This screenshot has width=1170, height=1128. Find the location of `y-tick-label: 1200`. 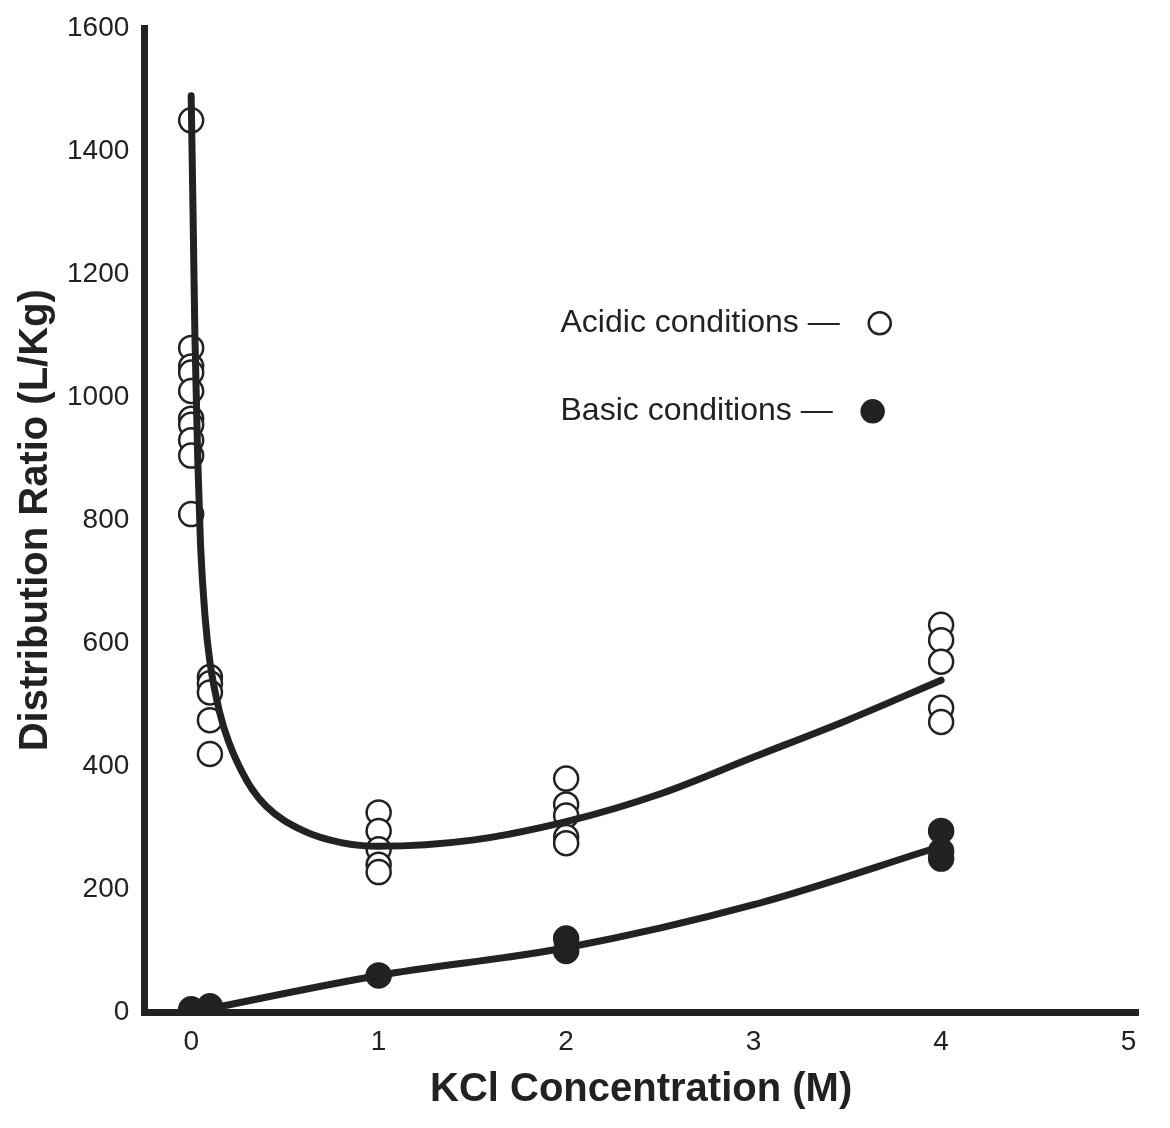

y-tick-label: 1200 is located at coordinates (98, 272).